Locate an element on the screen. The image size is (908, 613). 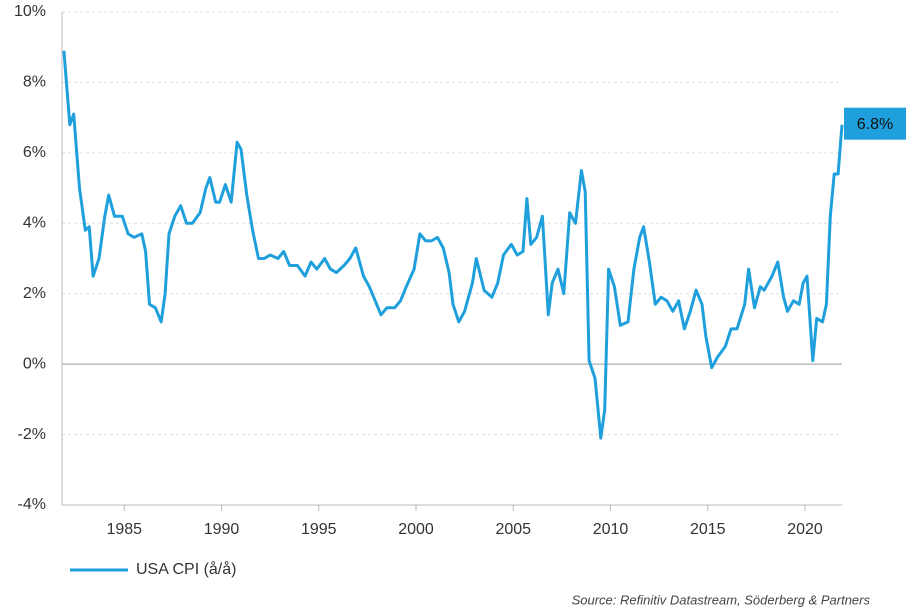
y-tick-label: 6% is located at coordinates (34, 152).